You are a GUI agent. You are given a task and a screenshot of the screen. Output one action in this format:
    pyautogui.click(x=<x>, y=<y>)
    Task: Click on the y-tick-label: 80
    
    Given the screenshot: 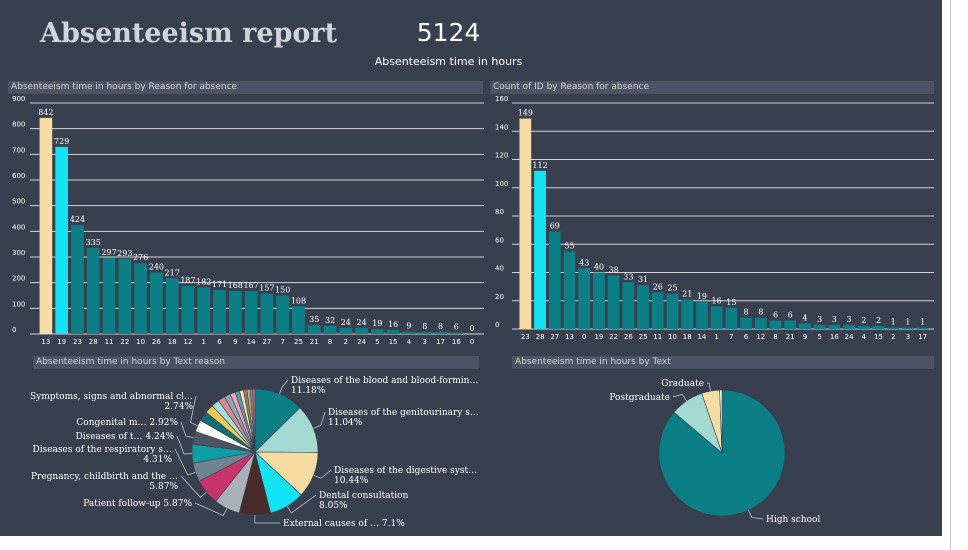 What is the action you would take?
    pyautogui.click(x=499, y=212)
    